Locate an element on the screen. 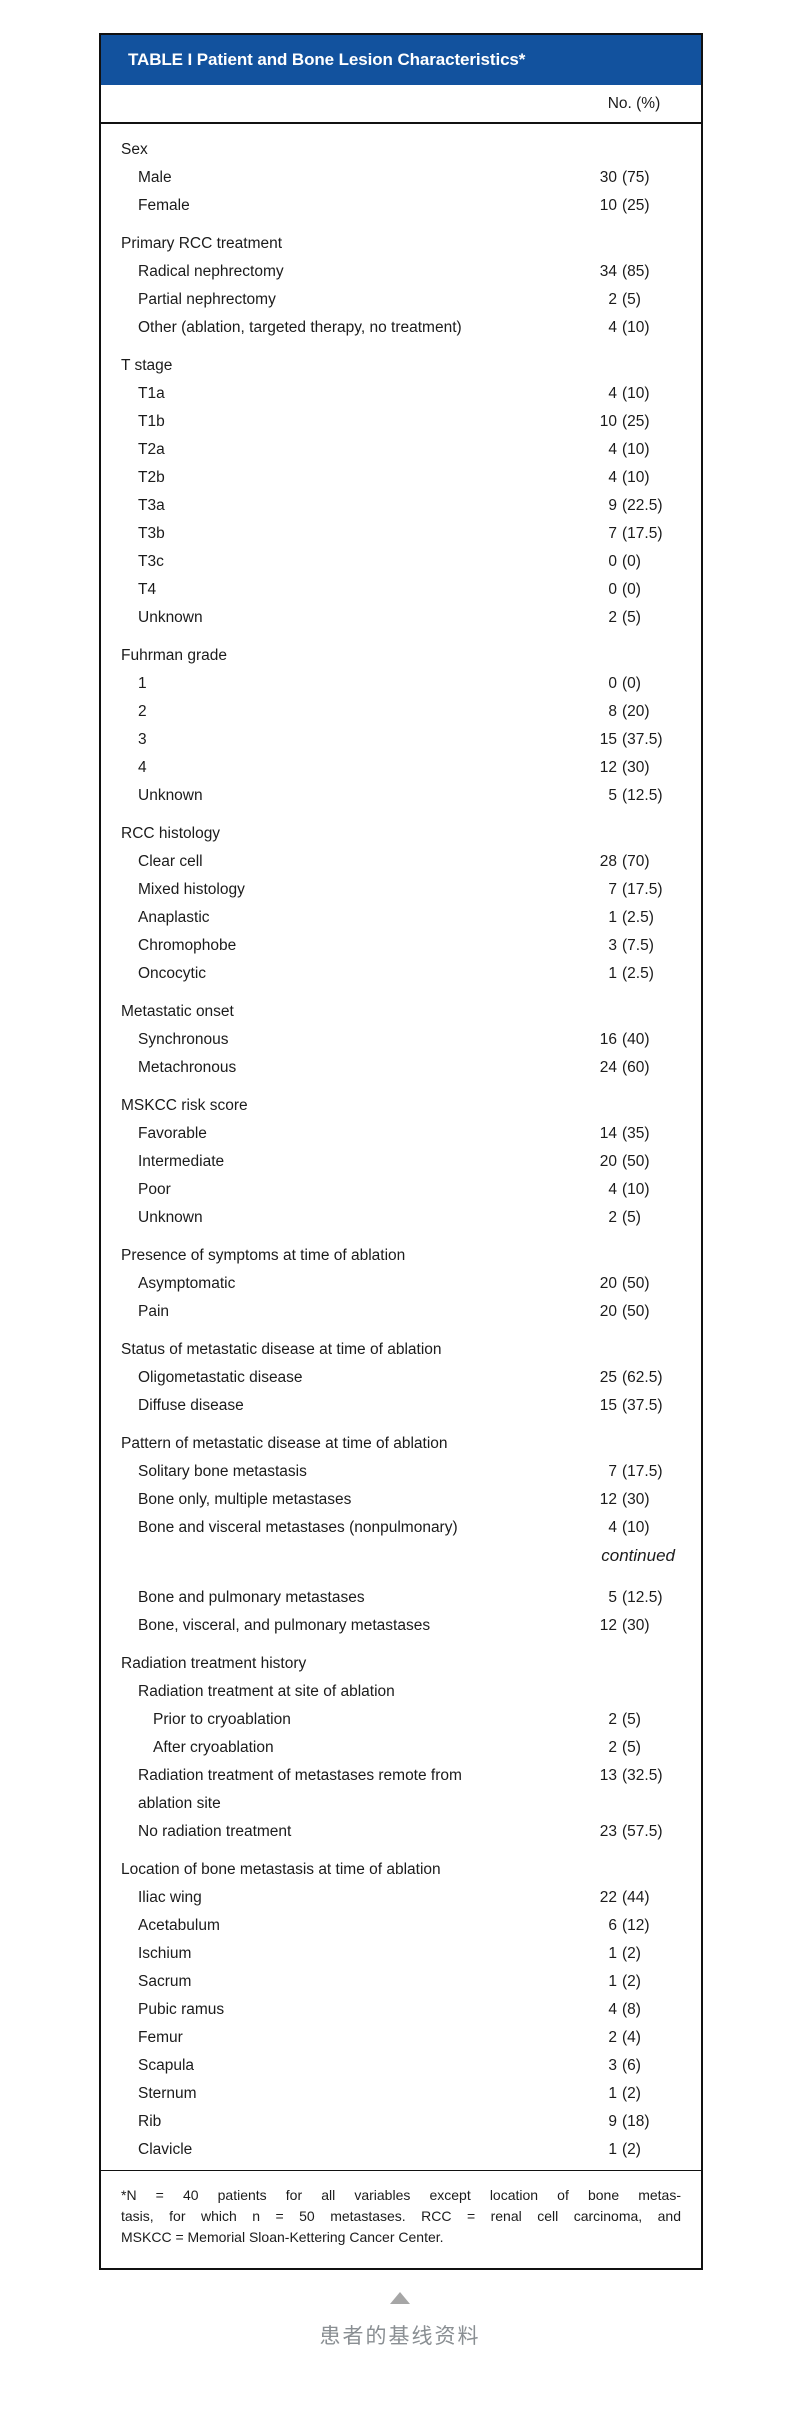 Image resolution: width=800 pixels, height=2429 pixels. row-value: 3 (7.5) is located at coordinates (646, 946).